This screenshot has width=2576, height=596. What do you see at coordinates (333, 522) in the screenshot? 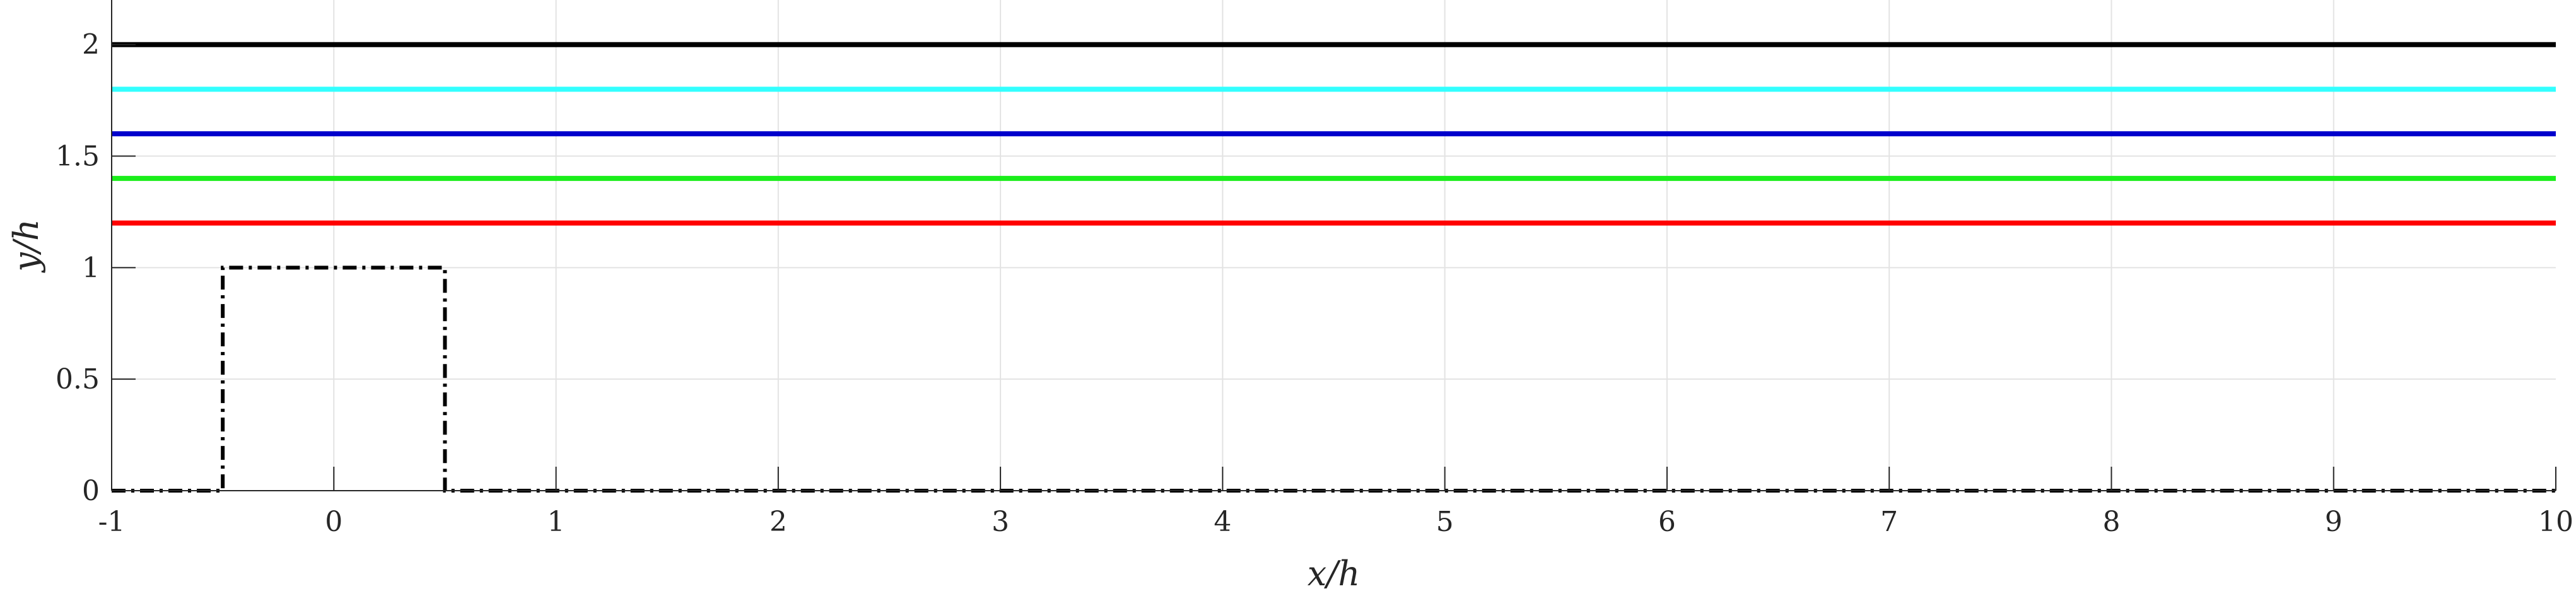
I see `x-tick-label-1: 0` at bounding box center [333, 522].